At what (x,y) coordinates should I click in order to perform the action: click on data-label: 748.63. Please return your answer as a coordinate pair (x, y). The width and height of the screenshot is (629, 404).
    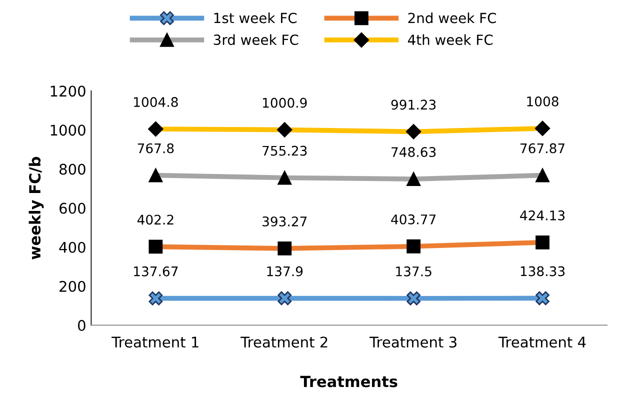
    Looking at the image, I should click on (414, 152).